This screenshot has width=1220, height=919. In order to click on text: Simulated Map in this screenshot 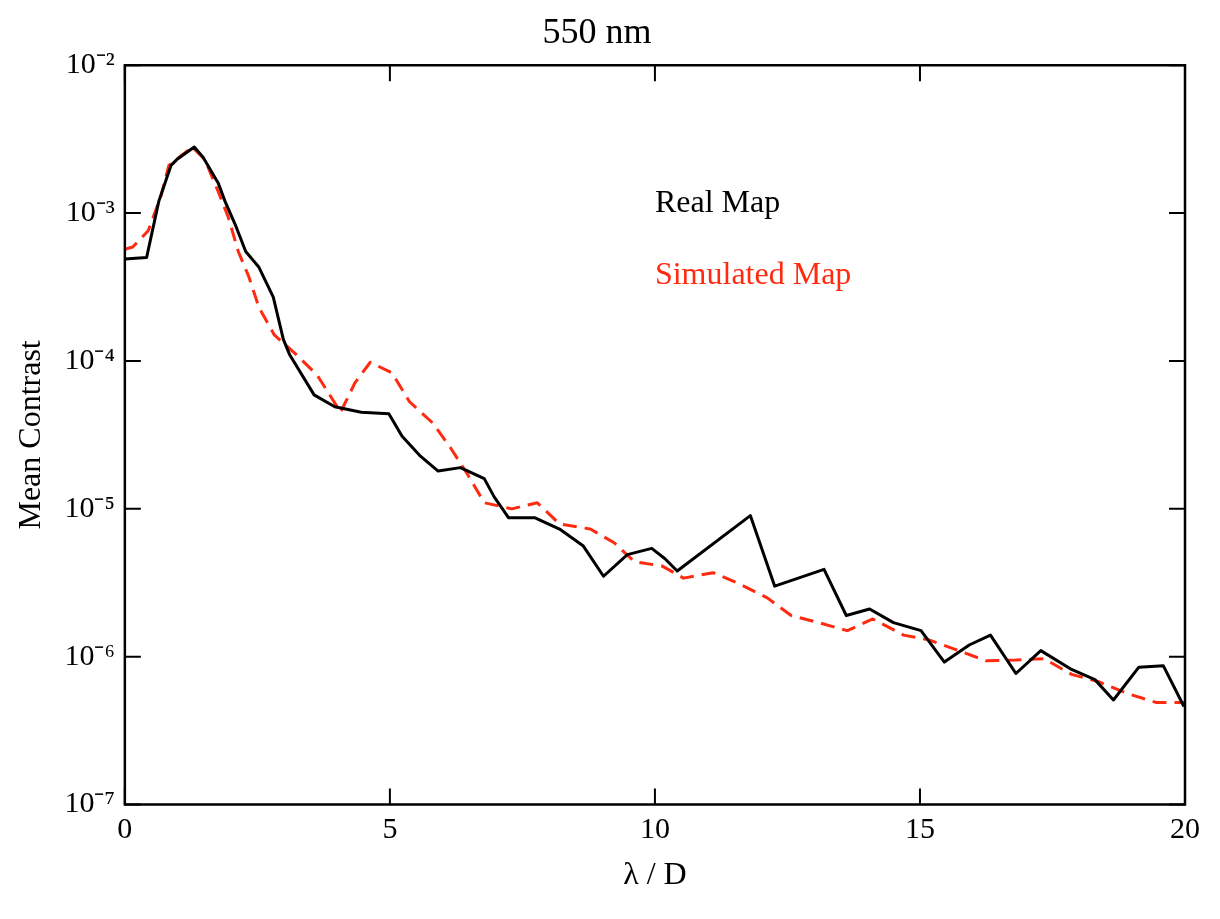, I will do `click(753, 272)`.